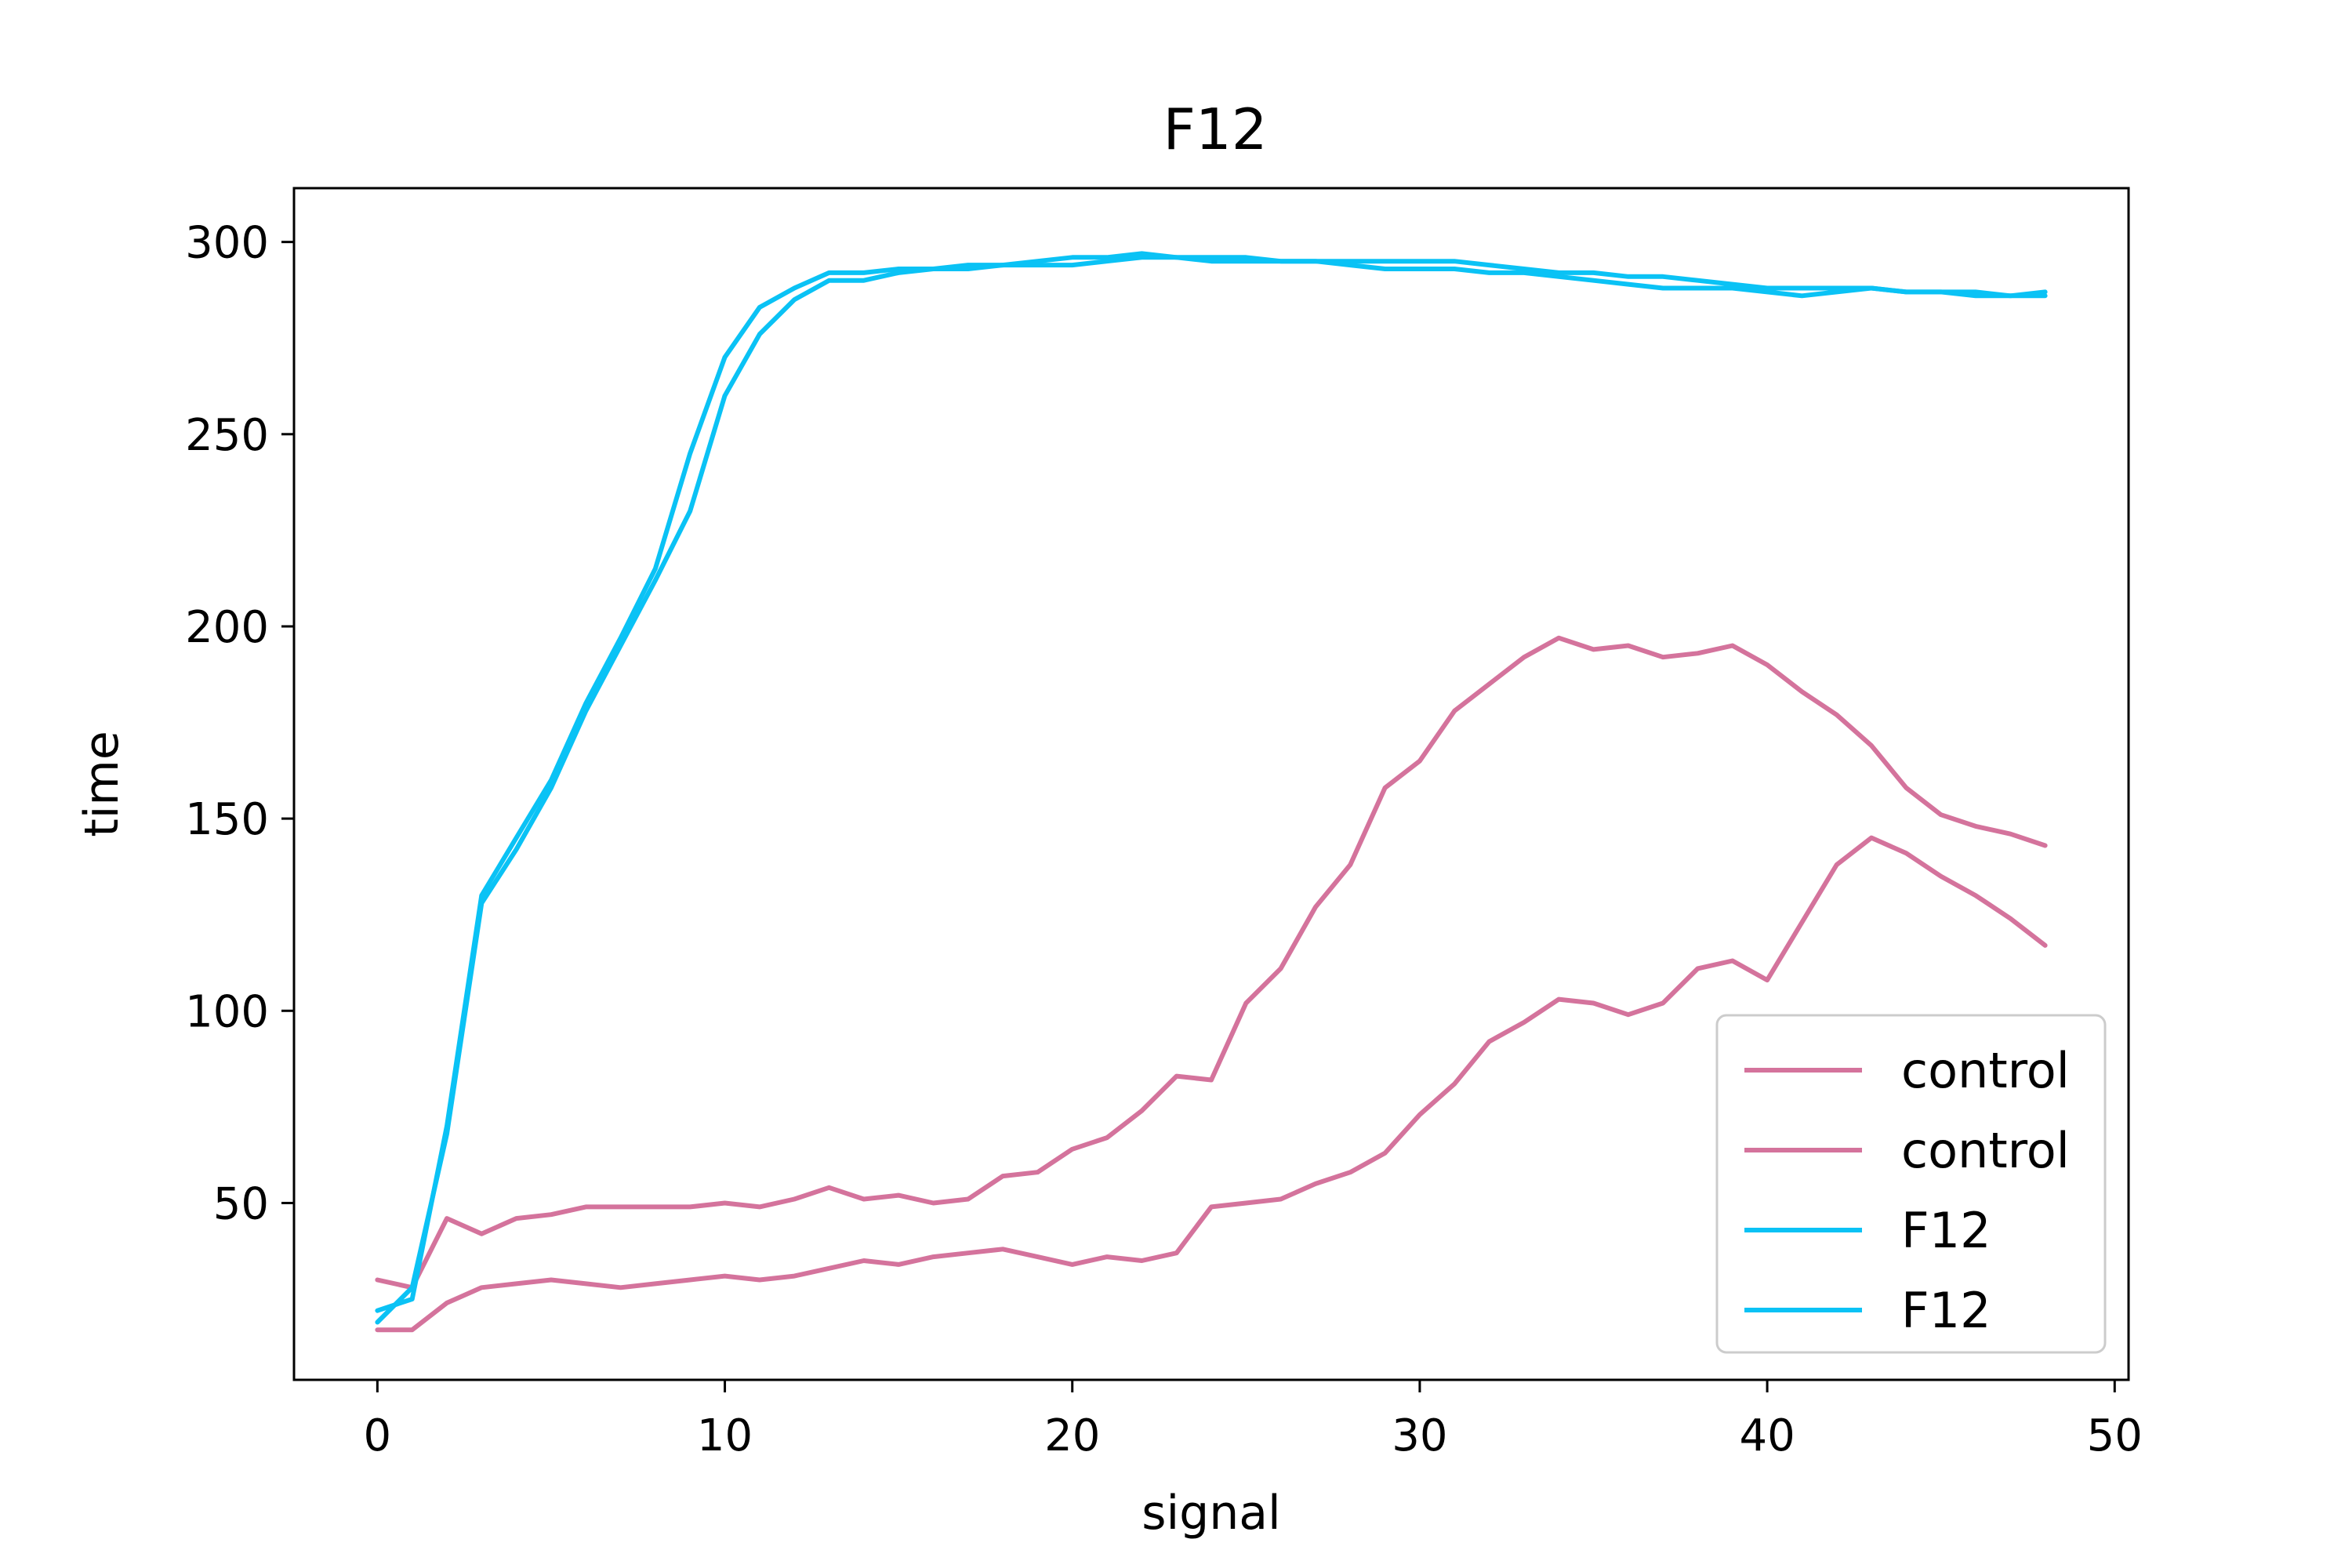 This screenshot has width=2352, height=1568. I want to click on legend-label-control-2: control, so click(1985, 1150).